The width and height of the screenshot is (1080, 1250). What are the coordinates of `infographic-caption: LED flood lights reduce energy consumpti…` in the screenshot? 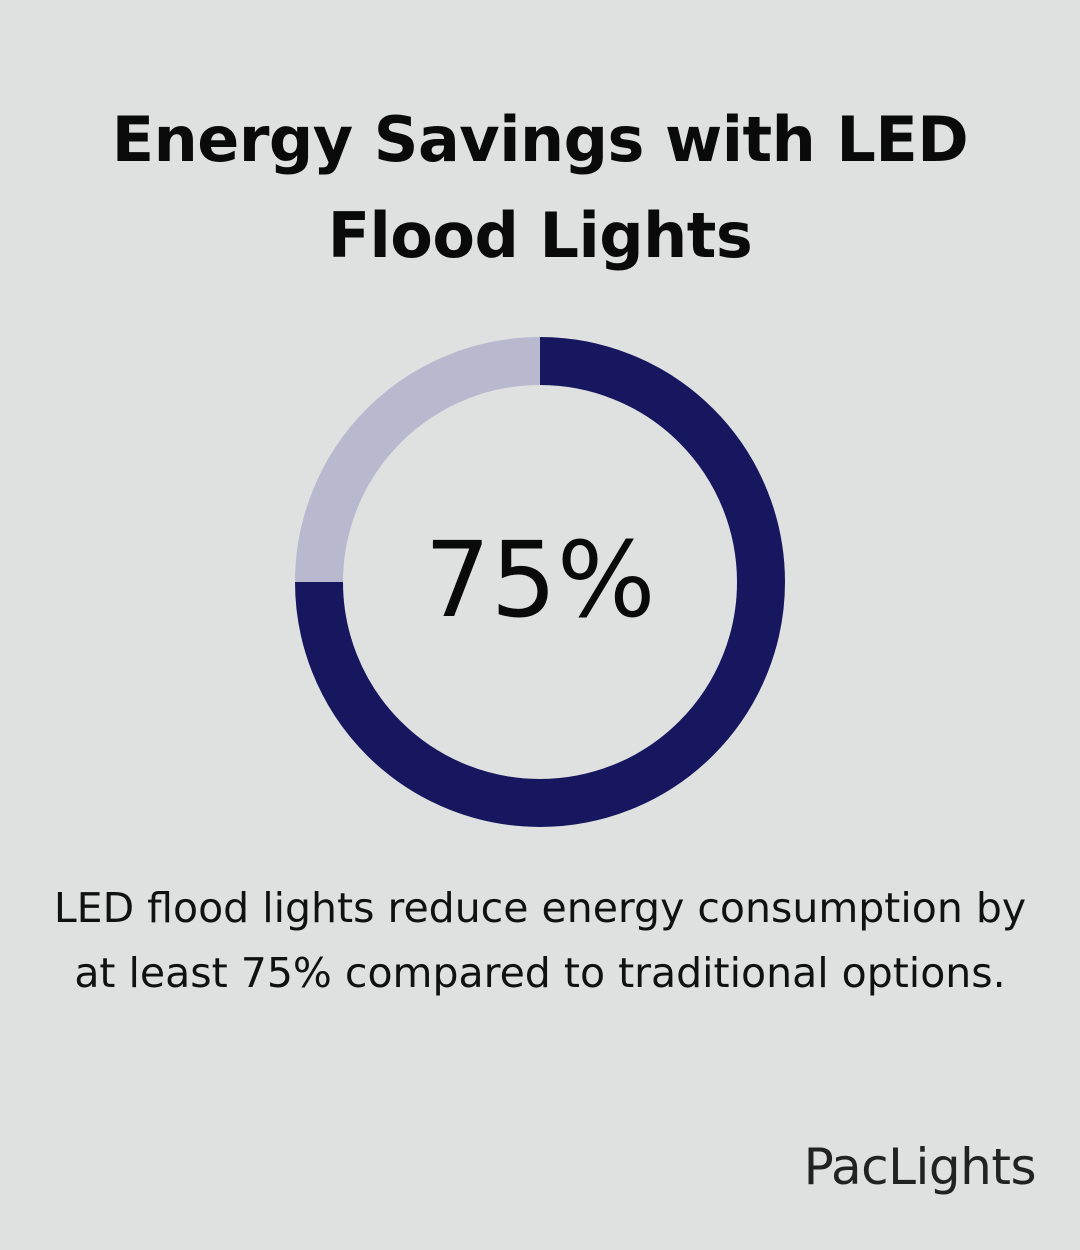 It's located at (540, 940).